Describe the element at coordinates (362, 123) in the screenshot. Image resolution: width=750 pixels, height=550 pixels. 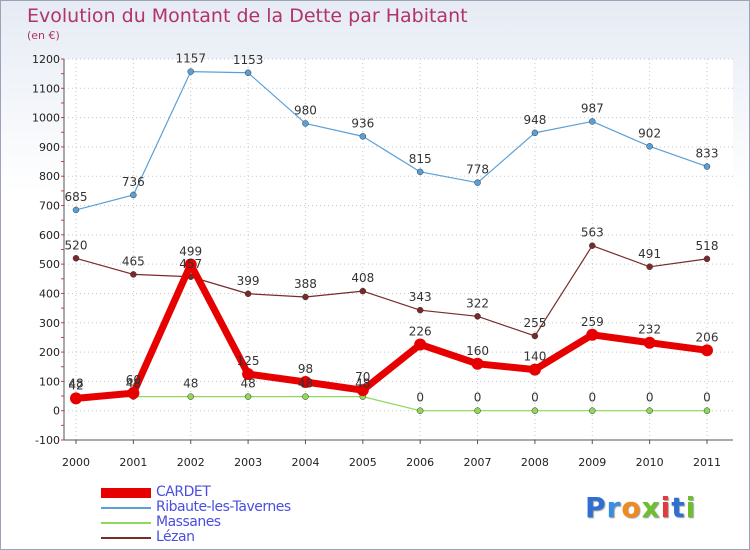
I see `data-label-1: 936` at that location.